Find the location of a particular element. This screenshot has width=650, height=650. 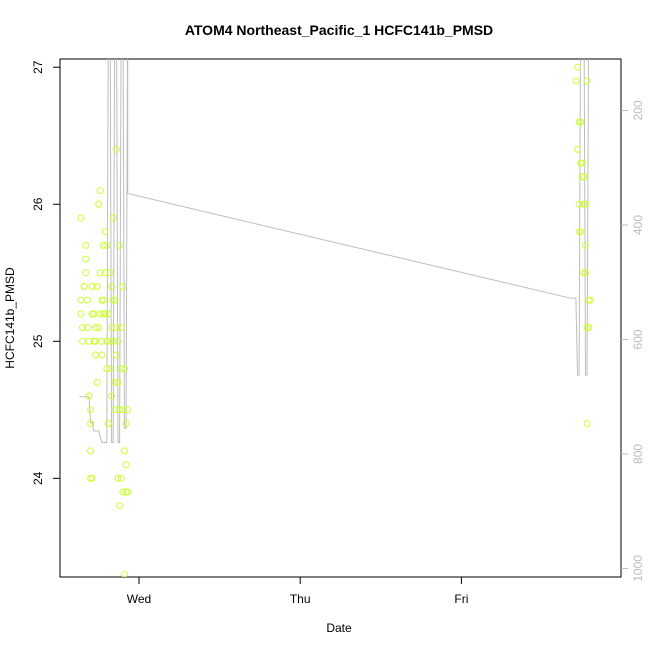

y-tick-label: 26 is located at coordinates (38, 204).